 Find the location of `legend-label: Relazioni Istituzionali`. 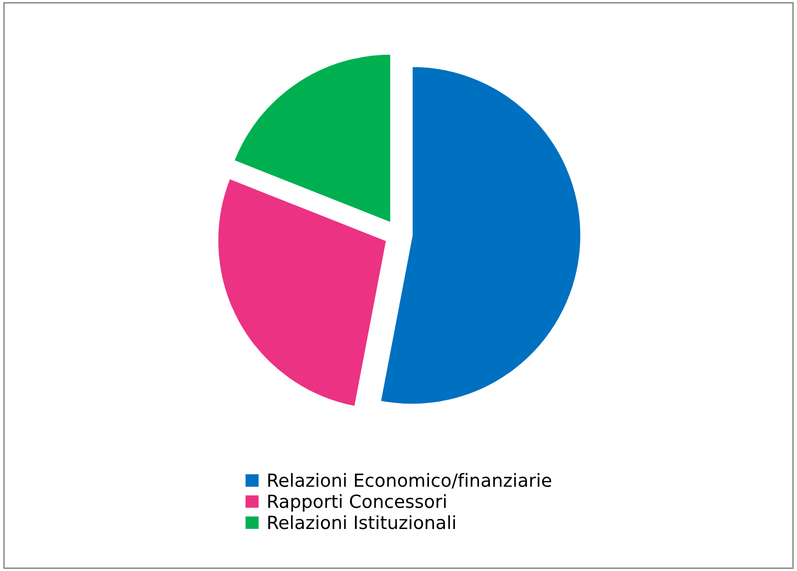

legend-label: Relazioni Istituzionali is located at coordinates (361, 522).